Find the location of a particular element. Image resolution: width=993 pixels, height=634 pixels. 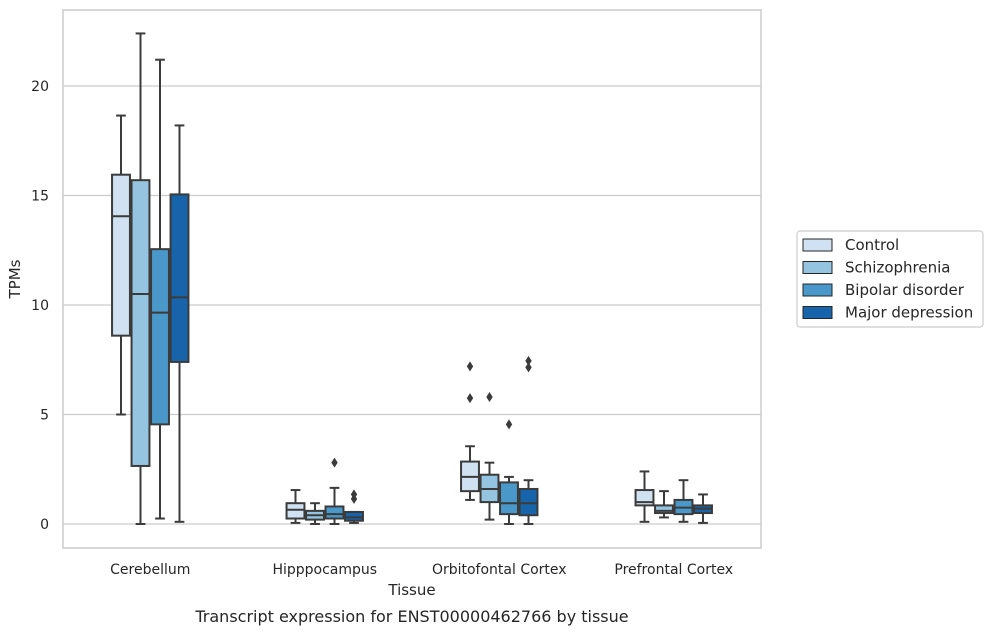

x-tick-label: Prefrontal Cortex is located at coordinates (673, 570).